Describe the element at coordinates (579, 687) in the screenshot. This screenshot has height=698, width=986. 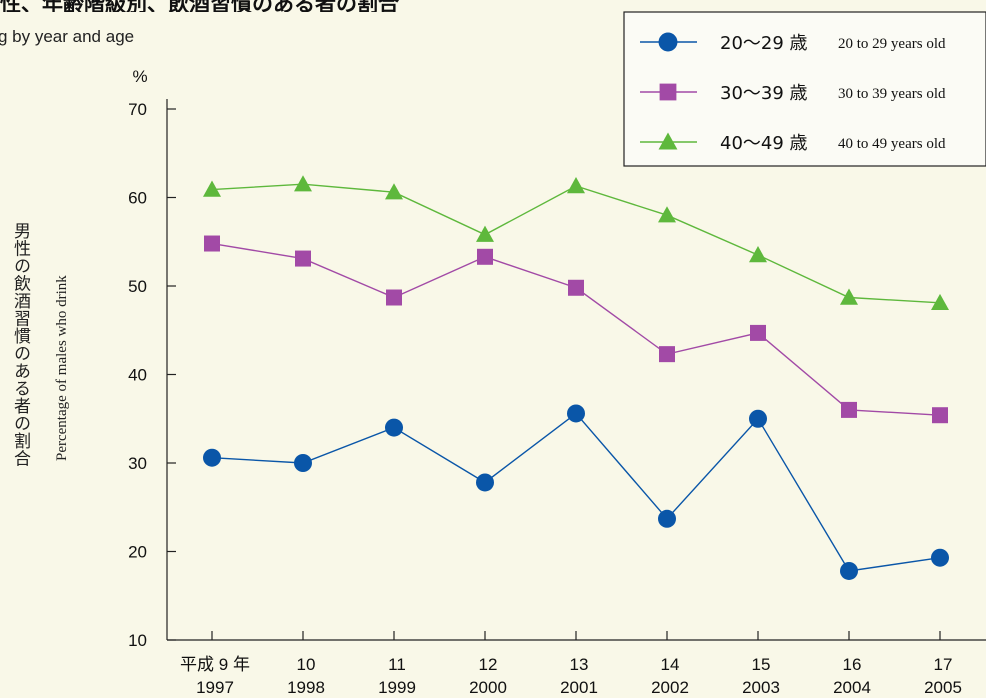
I see `x-tick-label-year-2001: 2001` at that location.